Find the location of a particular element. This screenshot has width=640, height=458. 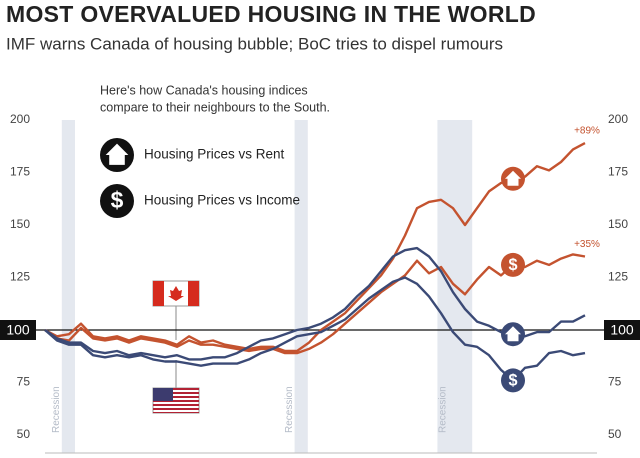

annotation: +35% is located at coordinates (587, 244).